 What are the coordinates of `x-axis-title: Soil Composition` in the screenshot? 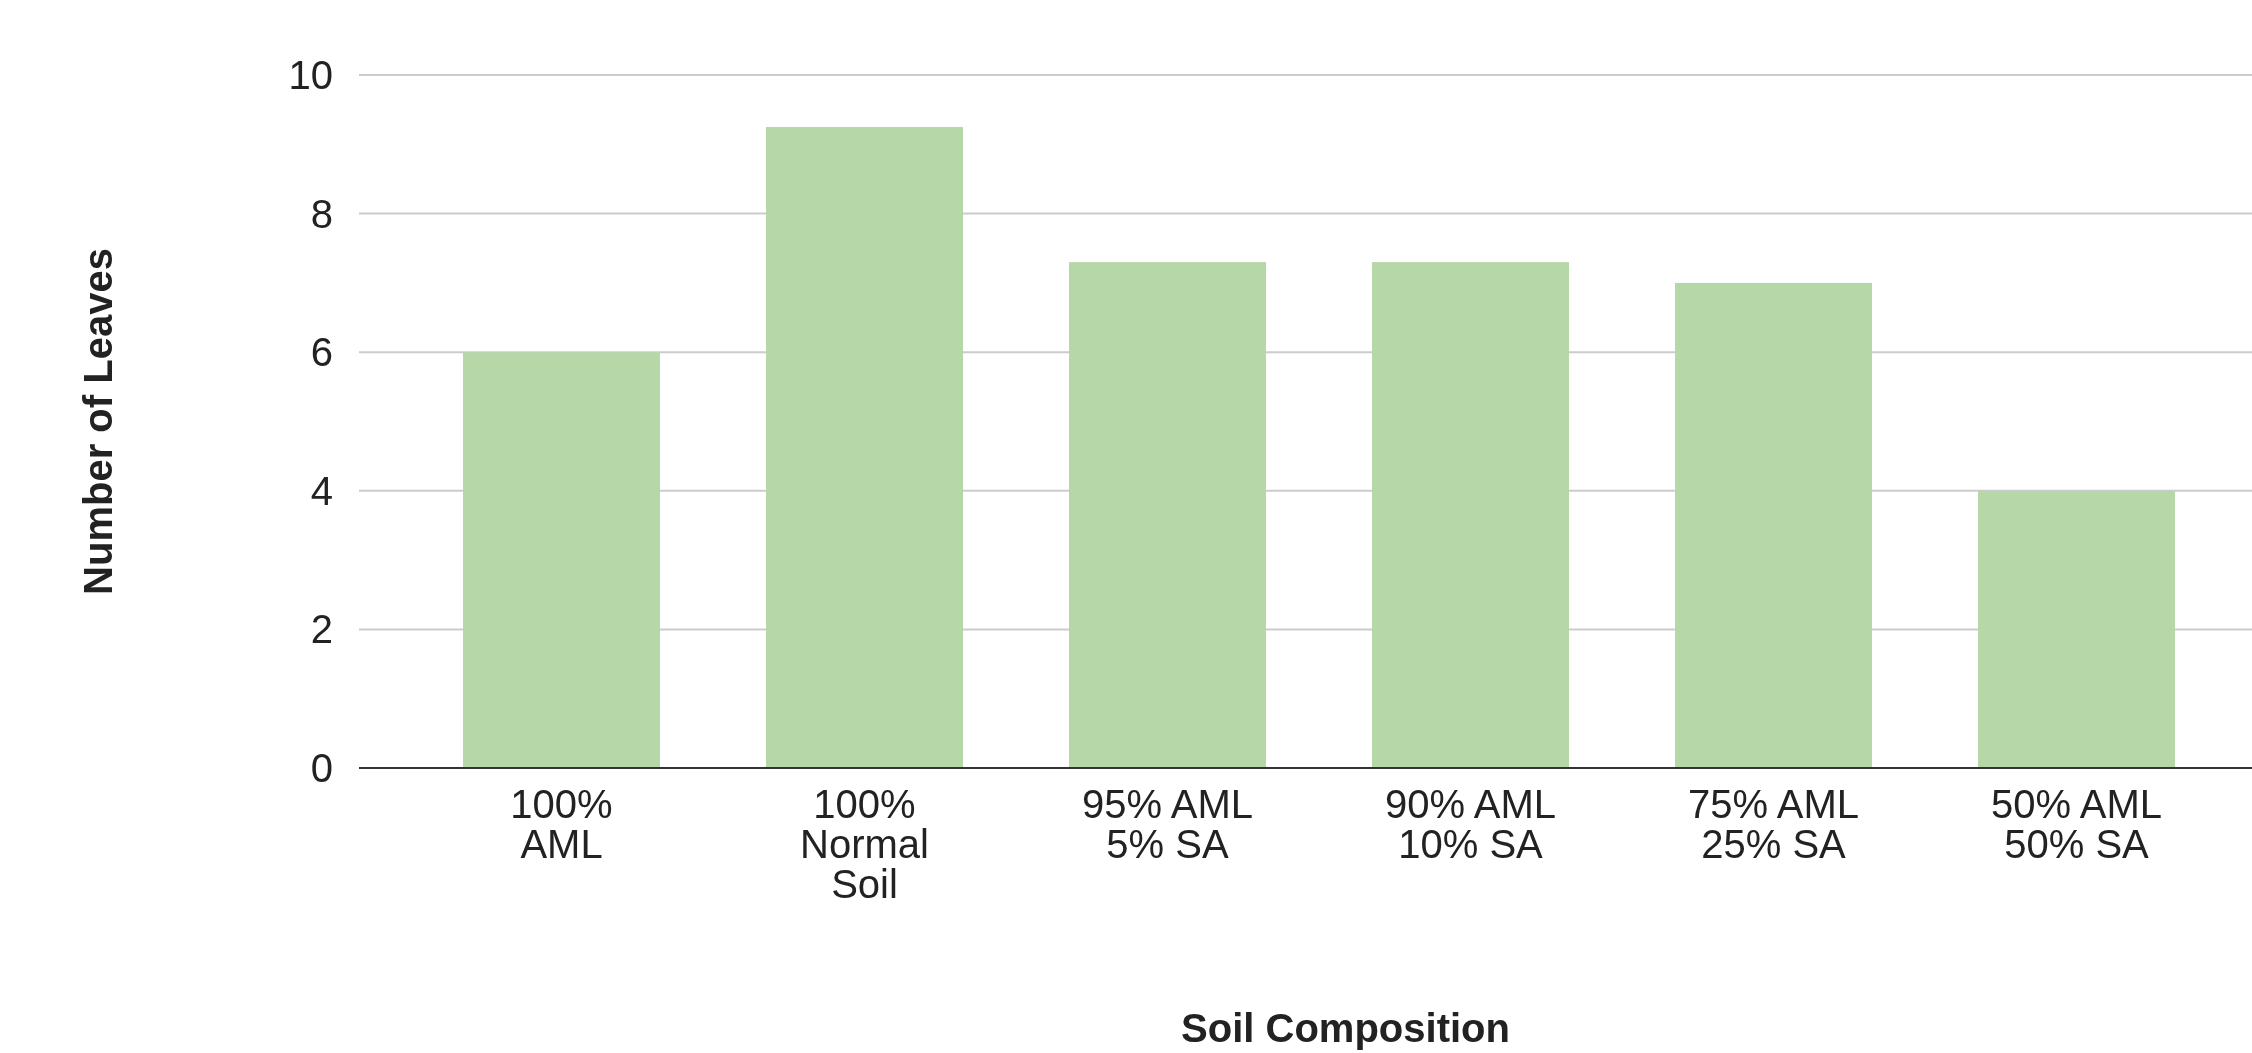 It's located at (1345, 1028).